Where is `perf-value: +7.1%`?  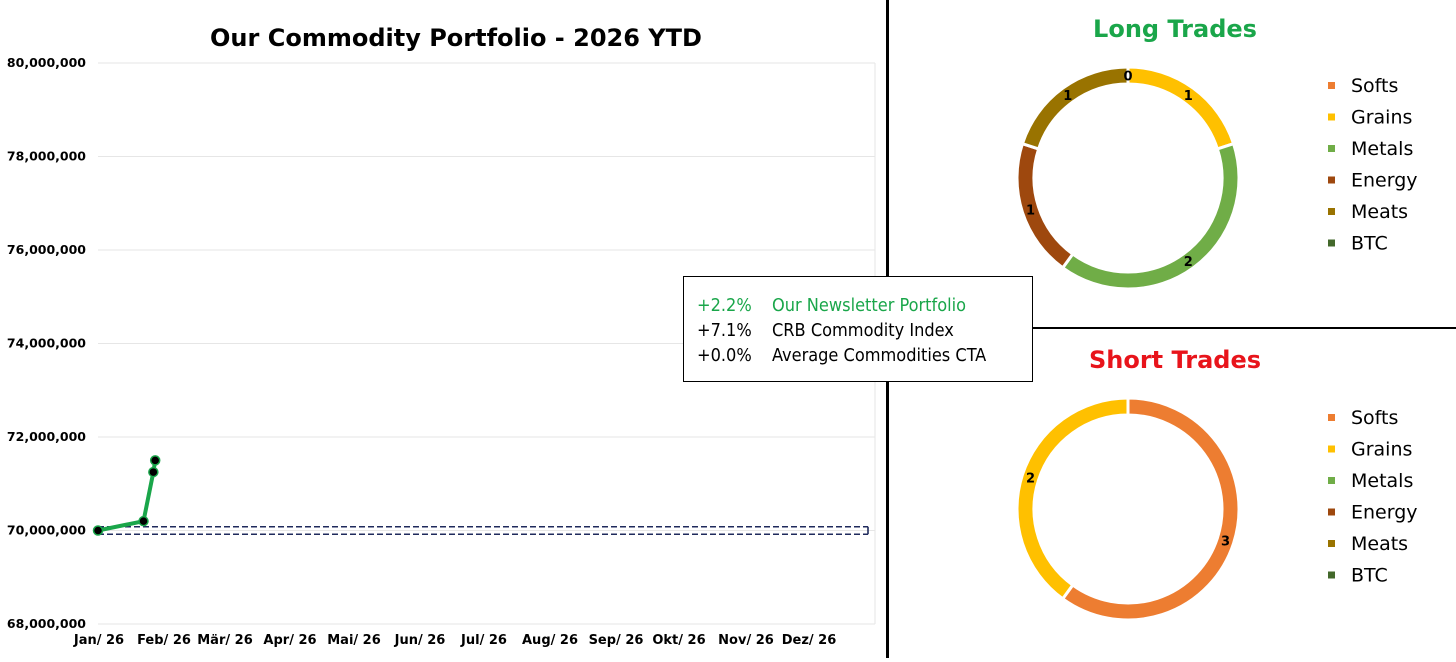 perf-value: +7.1% is located at coordinates (724, 330).